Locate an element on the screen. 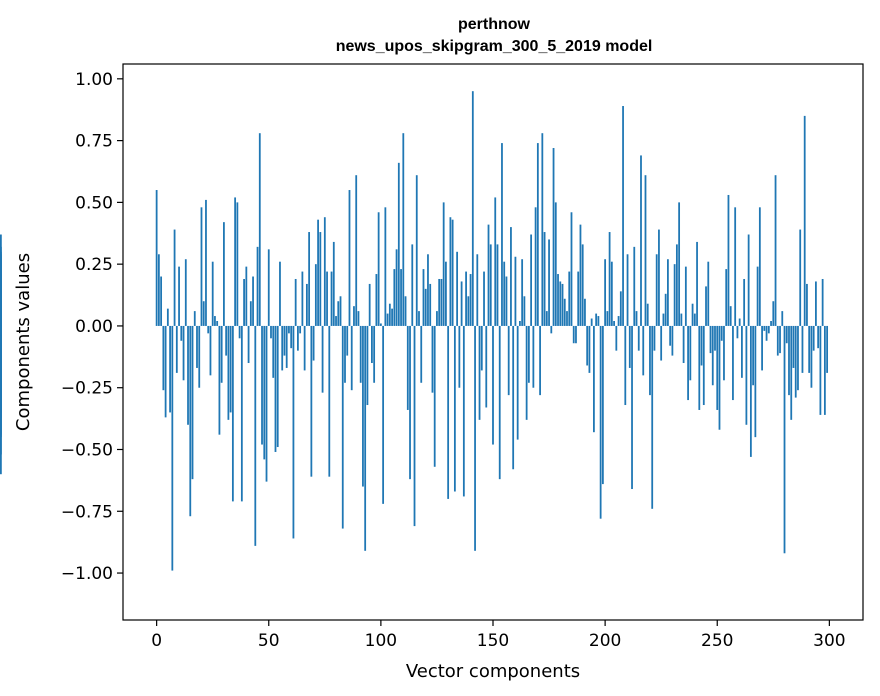 This screenshot has height=696, width=880. chart-title: perthnow is located at coordinates (494, 24).